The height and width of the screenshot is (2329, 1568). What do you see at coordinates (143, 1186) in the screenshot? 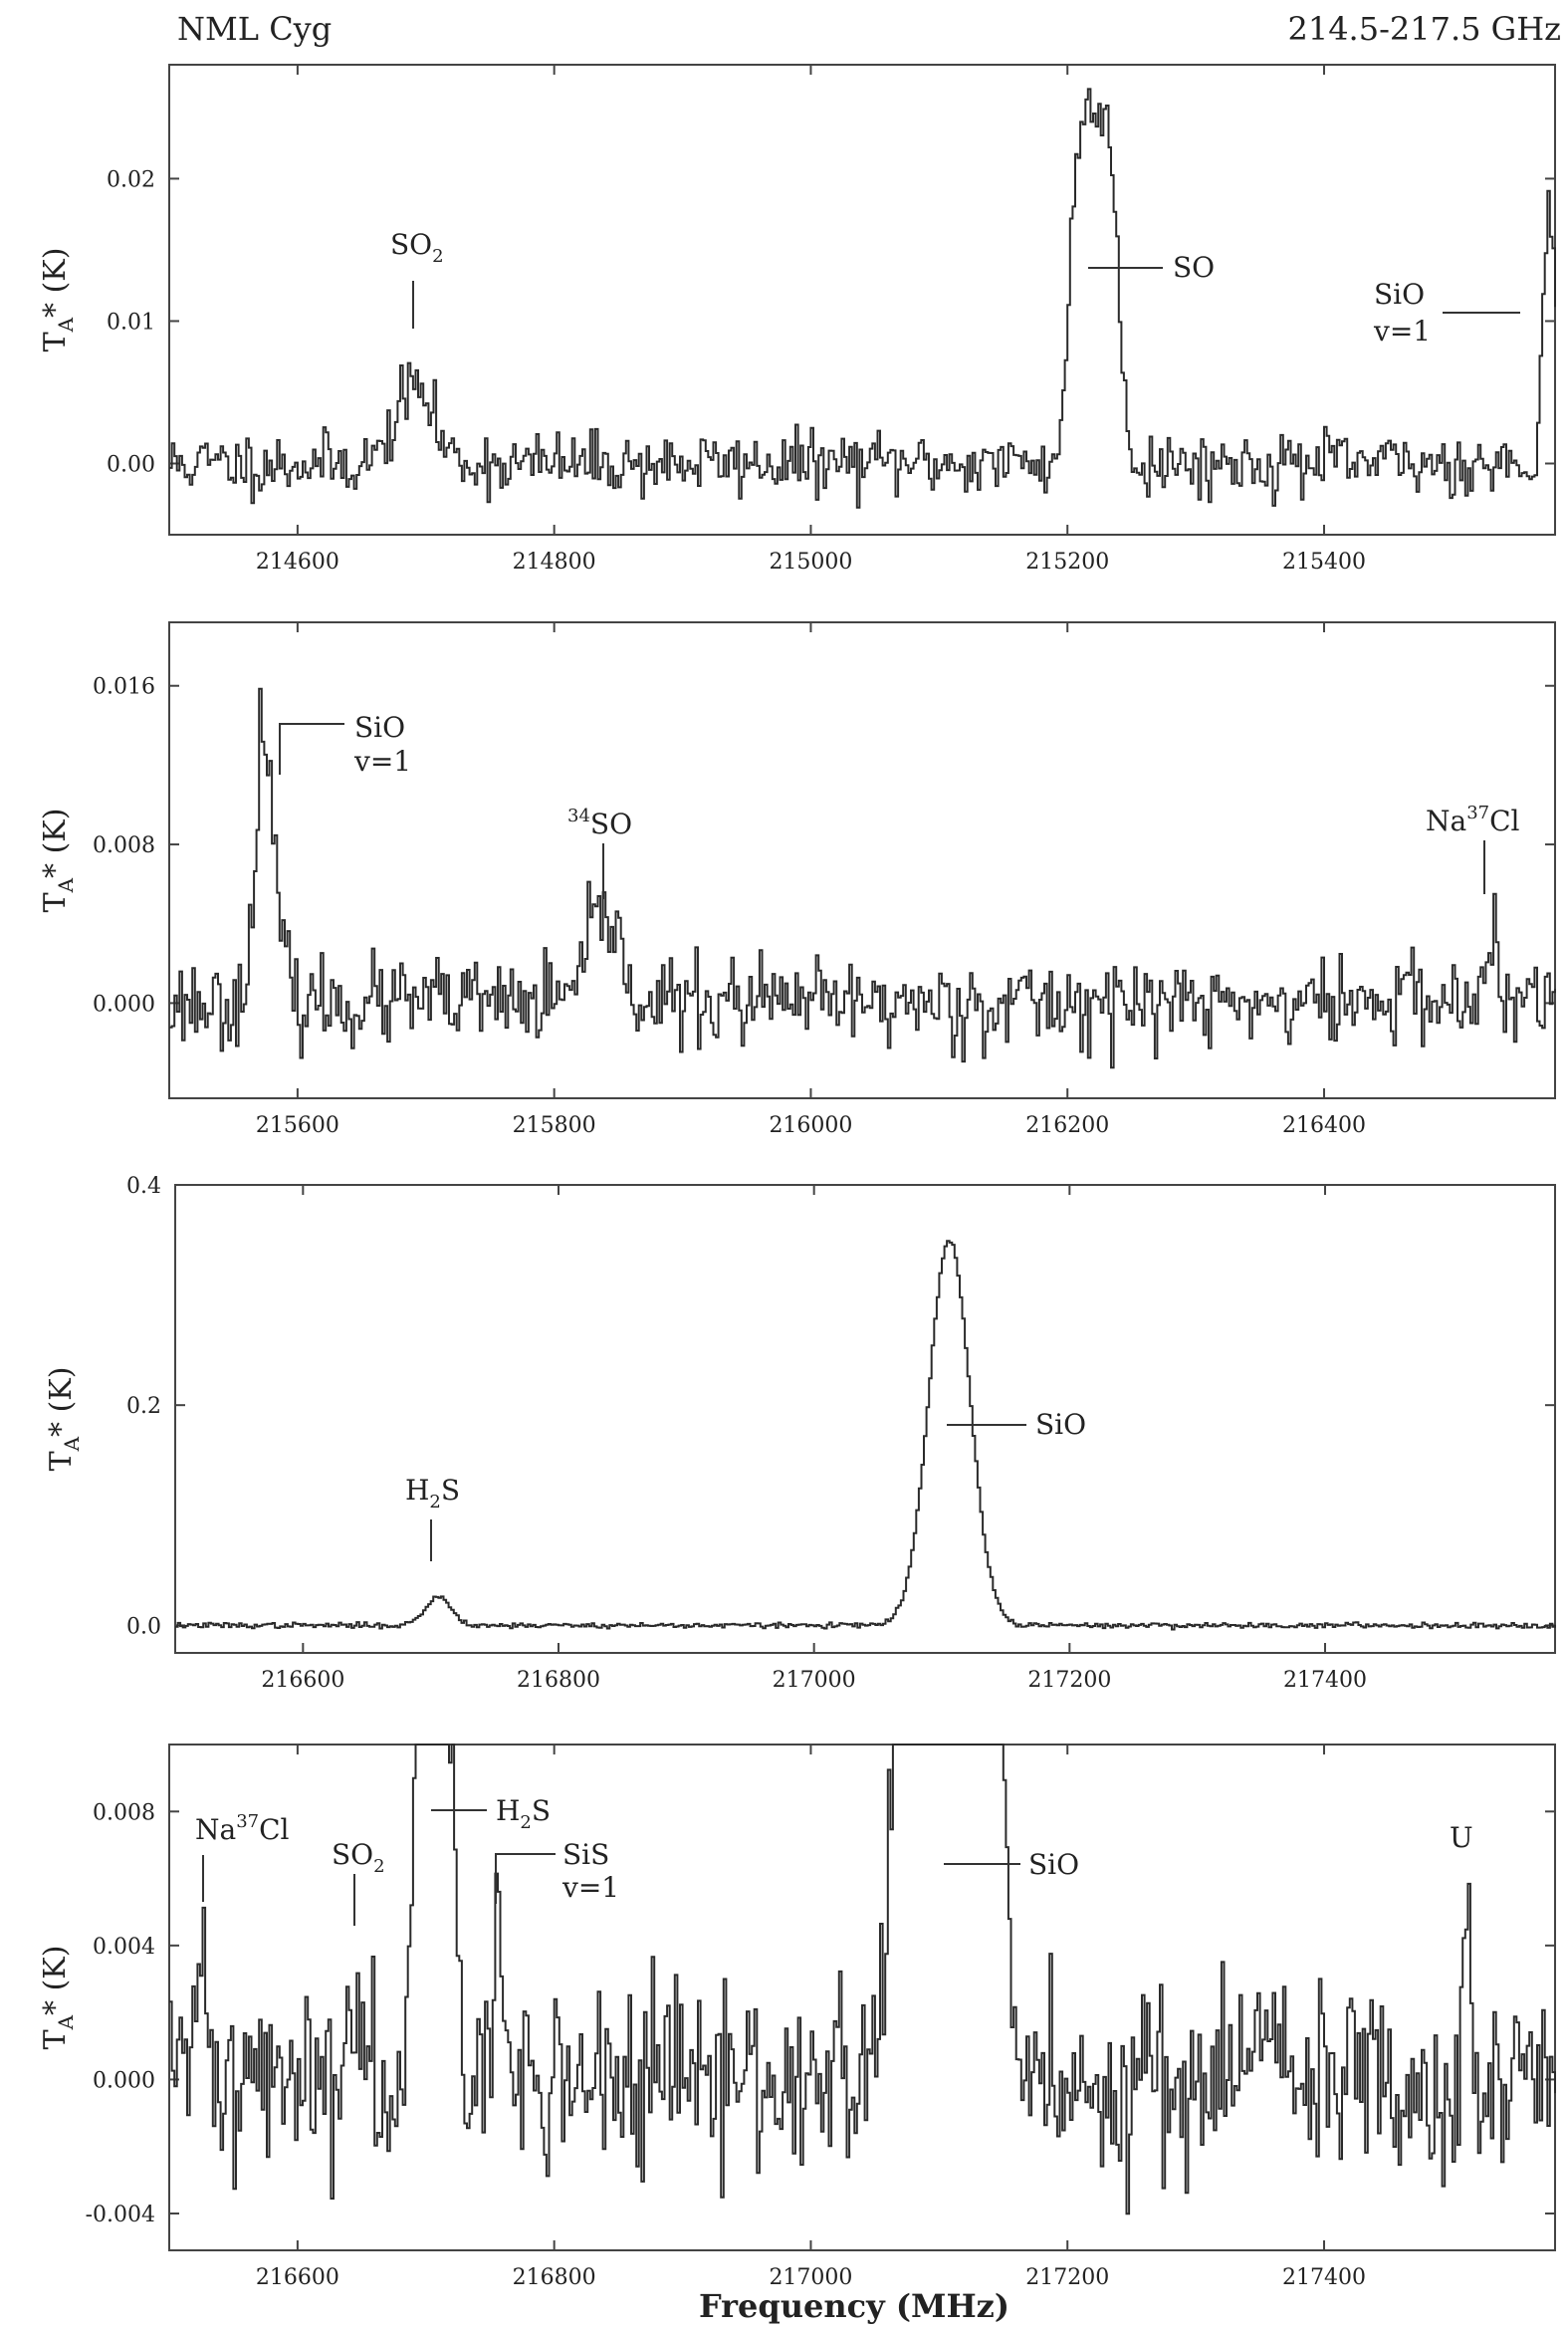
I see `y-tick-label: 0.4` at bounding box center [143, 1186].